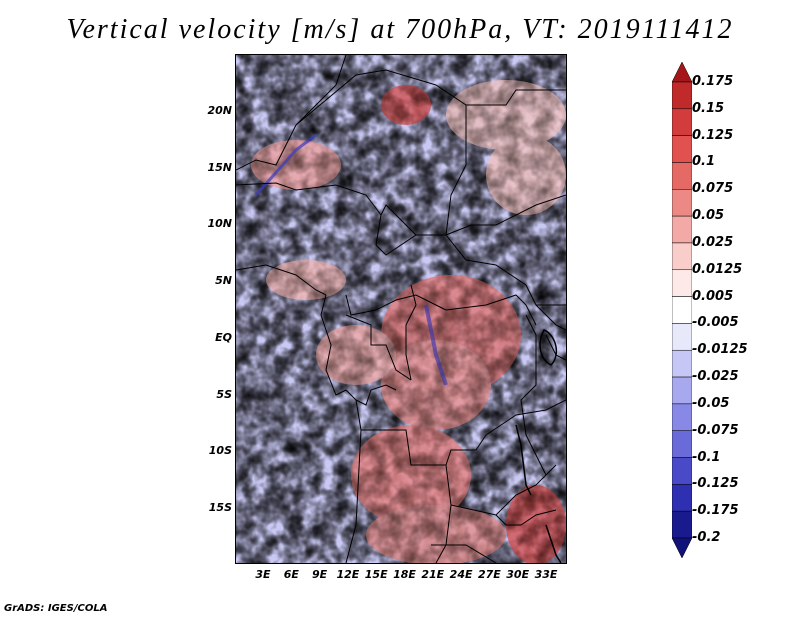 The width and height of the screenshot is (800, 618). What do you see at coordinates (348, 574) in the screenshot?
I see `longitude-tick-label: 12E` at bounding box center [348, 574].